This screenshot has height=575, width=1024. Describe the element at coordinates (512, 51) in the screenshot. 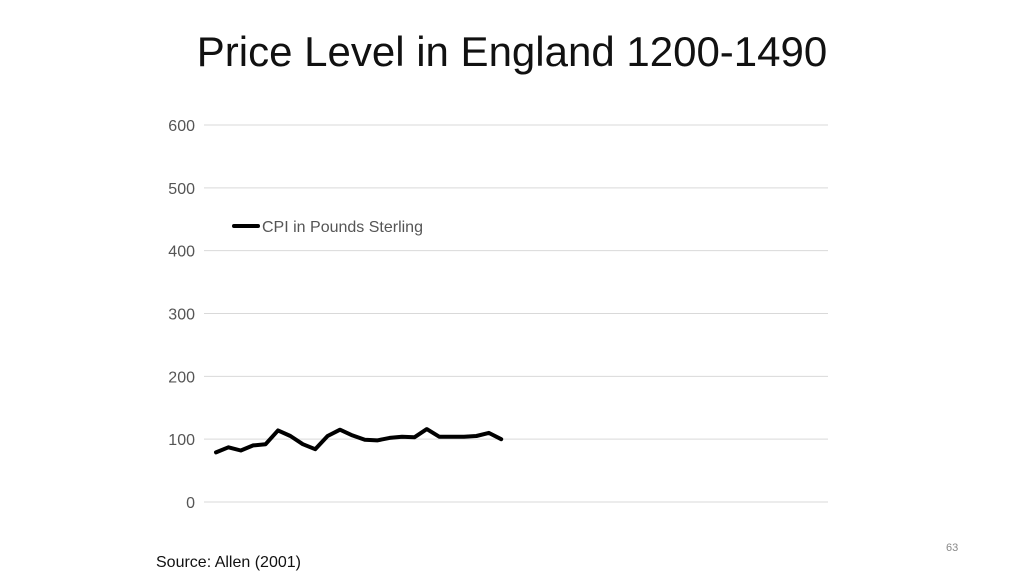

I see `slide-title: Price Level in England 1200-1490` at that location.